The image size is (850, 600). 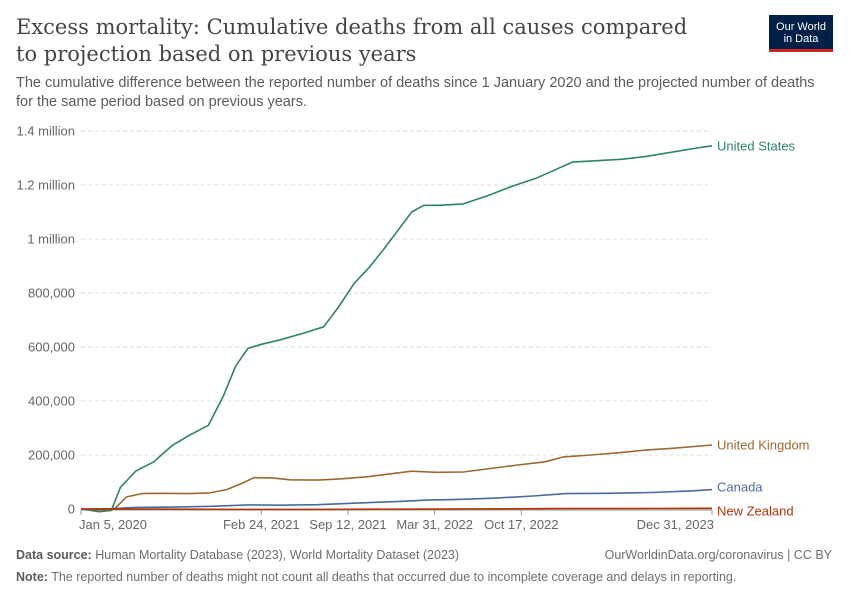 What do you see at coordinates (347, 524) in the screenshot?
I see `x-tick-label: Sep 12, 2021` at bounding box center [347, 524].